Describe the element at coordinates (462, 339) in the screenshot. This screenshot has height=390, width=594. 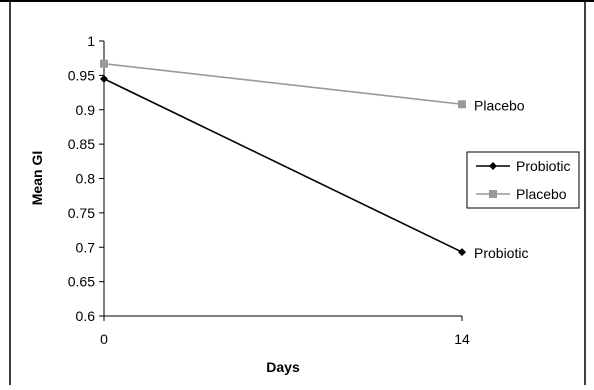
I see `x-tick-label: 14` at that location.